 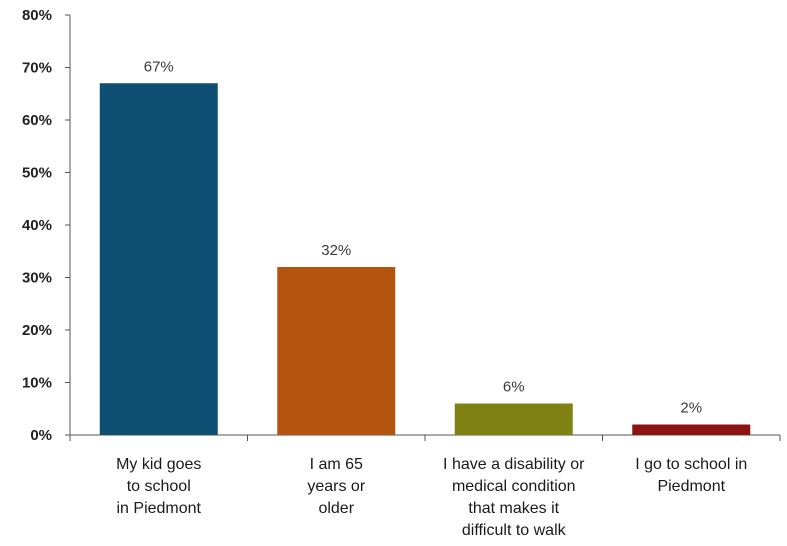 I want to click on category-label: My kid goes to school in Piedmont, so click(x=158, y=486).